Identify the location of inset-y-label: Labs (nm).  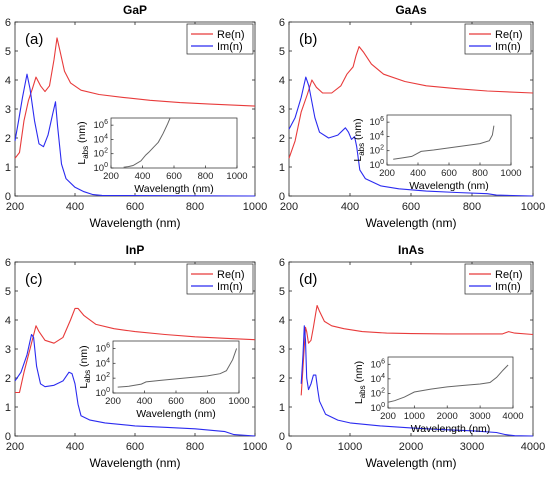
(360, 382).